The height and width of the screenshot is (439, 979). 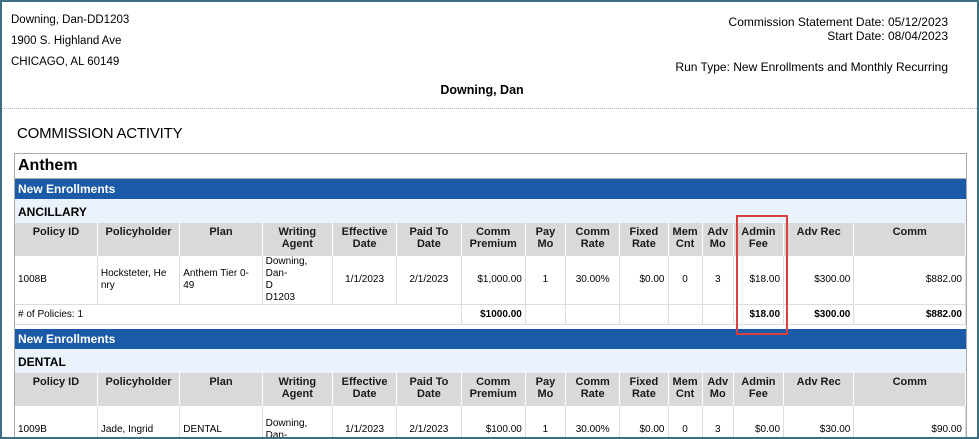 What do you see at coordinates (493, 421) in the screenshot?
I see `comm-premium-cell: $100.00` at bounding box center [493, 421].